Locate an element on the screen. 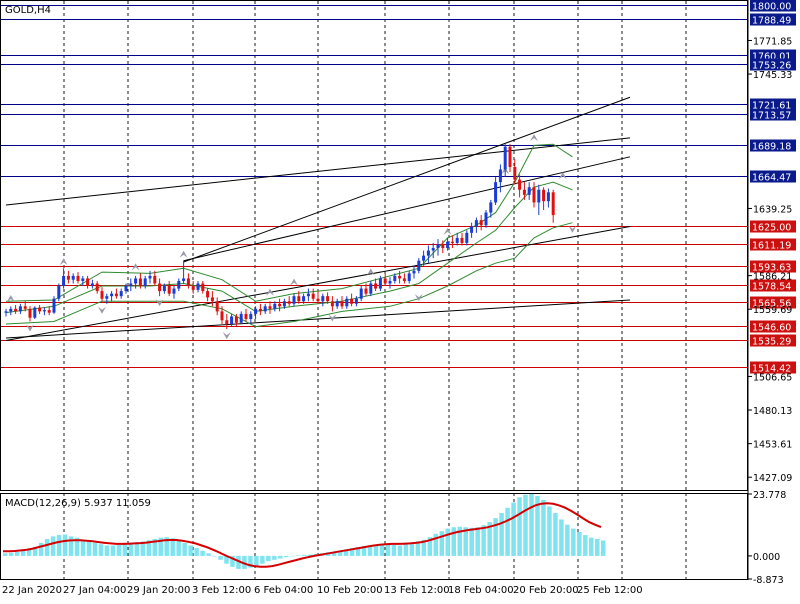 The image size is (800, 604). price-level-tag-label: 1664.47 is located at coordinates (771, 178).